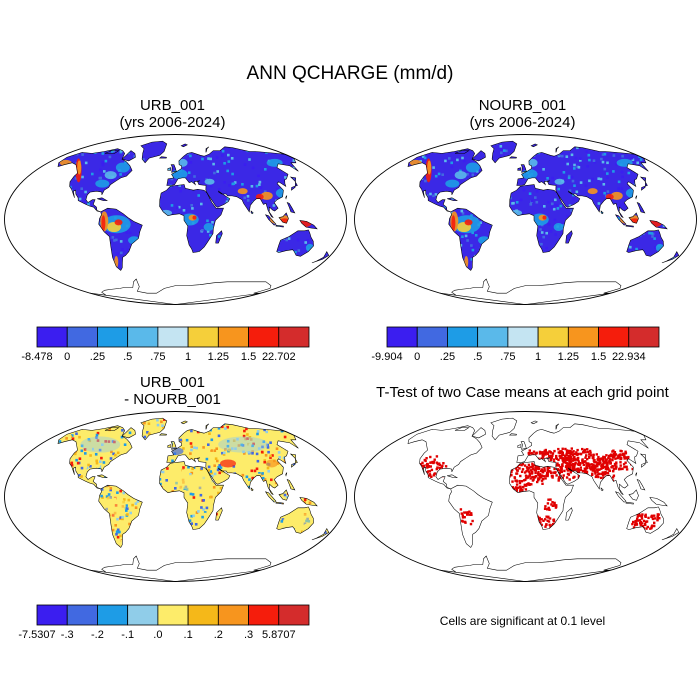 The width and height of the screenshot is (700, 700). I want to click on colorbar-label: -.2, so click(97, 635).